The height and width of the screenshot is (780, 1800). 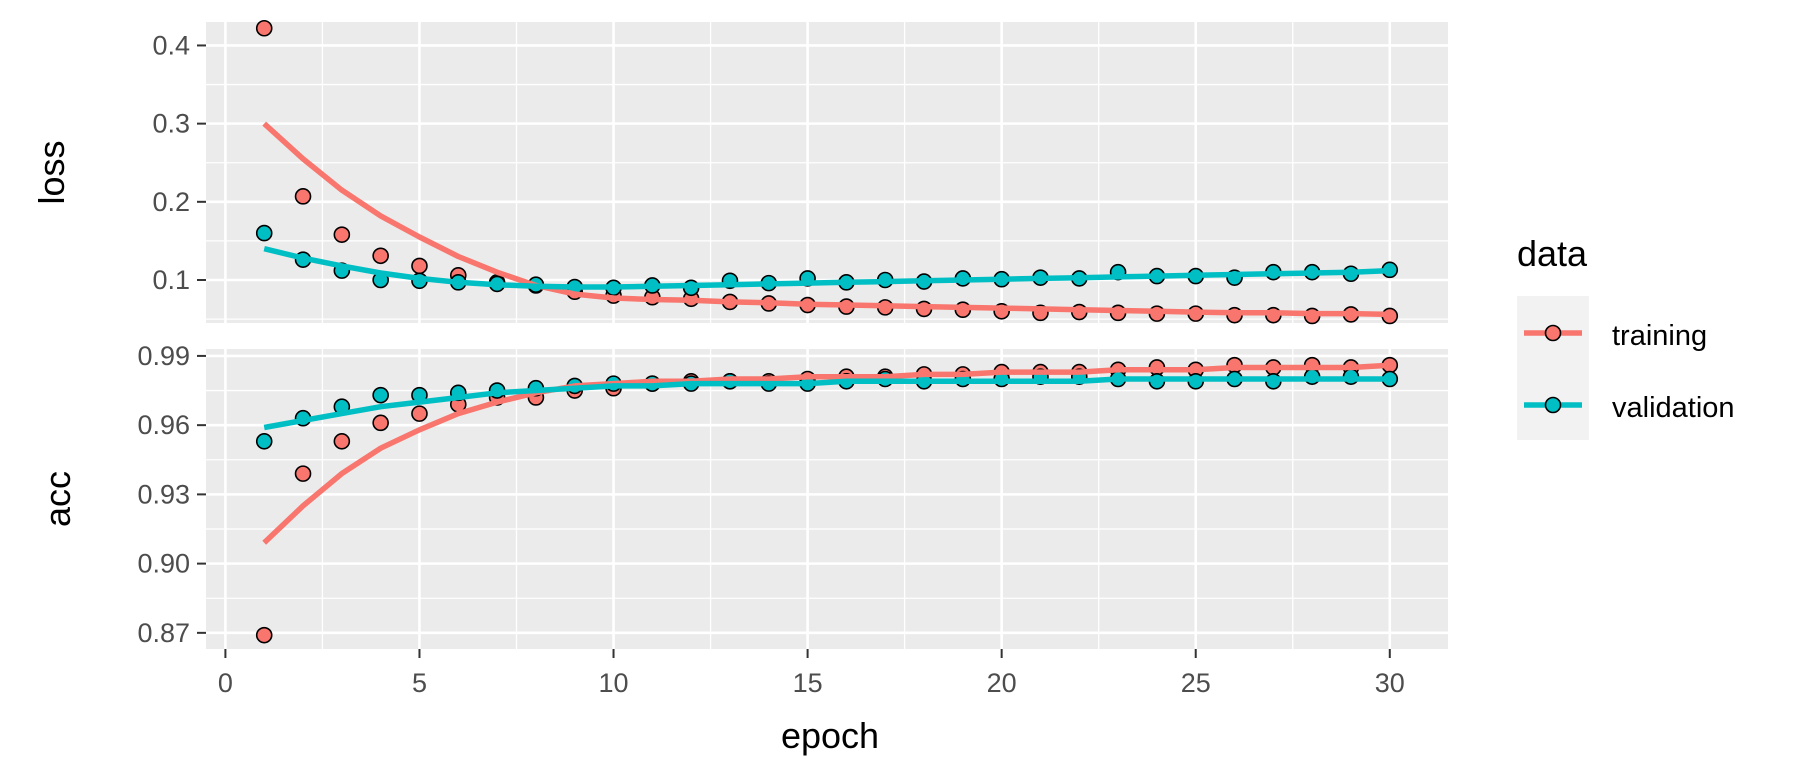 I want to click on smooth-line-training, so click(x=826, y=453).